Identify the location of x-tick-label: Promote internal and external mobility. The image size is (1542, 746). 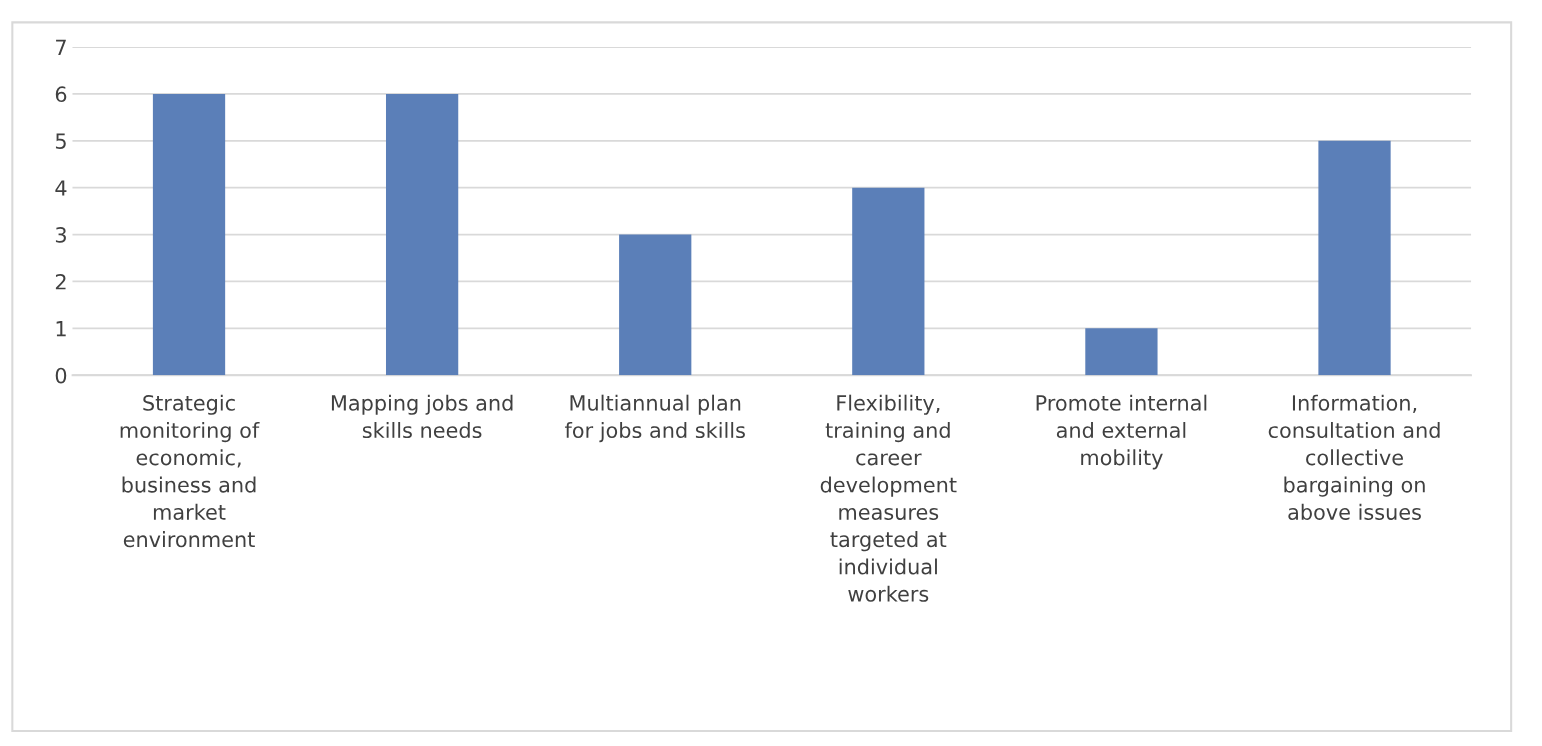
(1121, 432).